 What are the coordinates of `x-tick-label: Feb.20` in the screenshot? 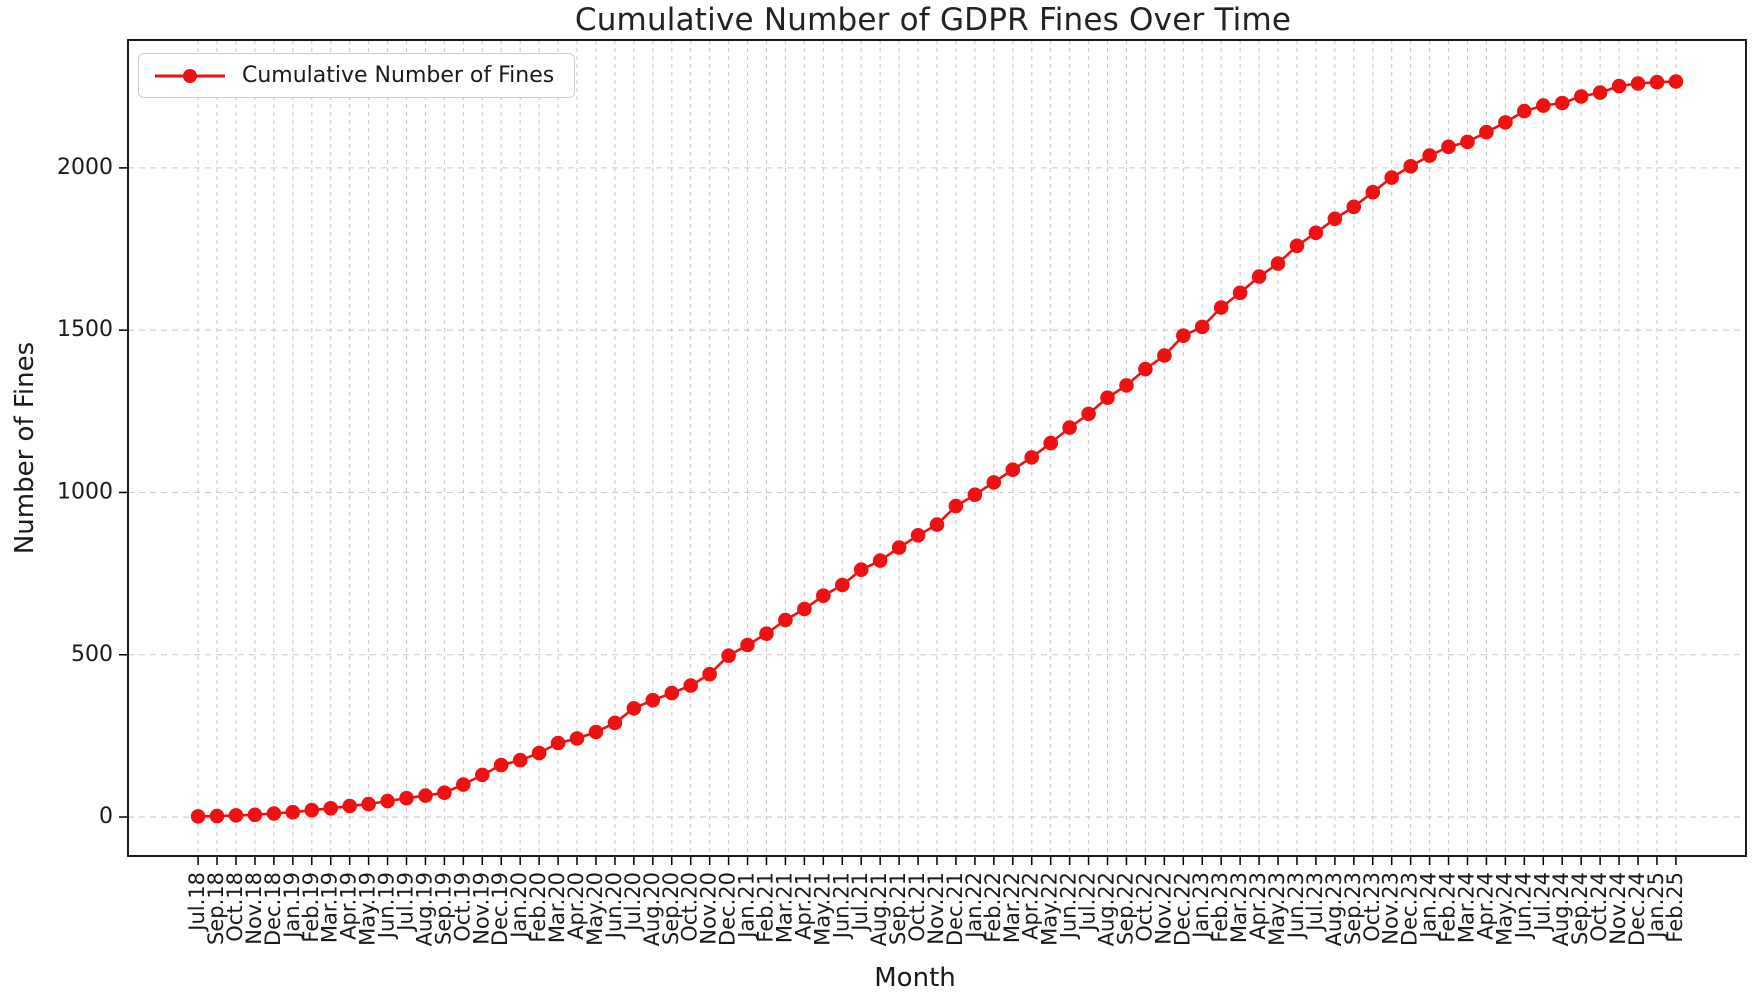 It's located at (538, 907).